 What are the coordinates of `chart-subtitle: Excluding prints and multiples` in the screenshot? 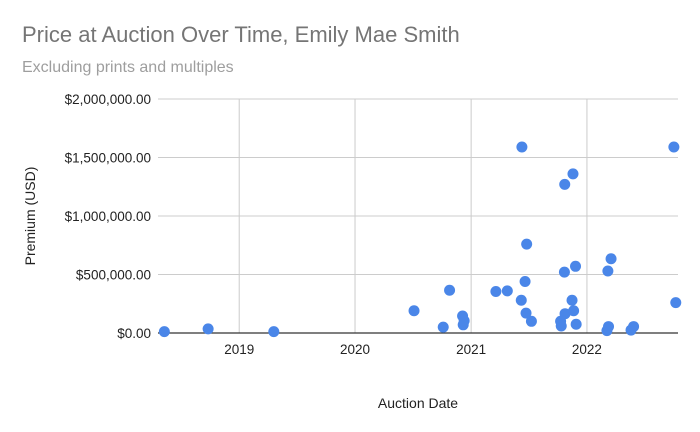 It's located at (128, 67).